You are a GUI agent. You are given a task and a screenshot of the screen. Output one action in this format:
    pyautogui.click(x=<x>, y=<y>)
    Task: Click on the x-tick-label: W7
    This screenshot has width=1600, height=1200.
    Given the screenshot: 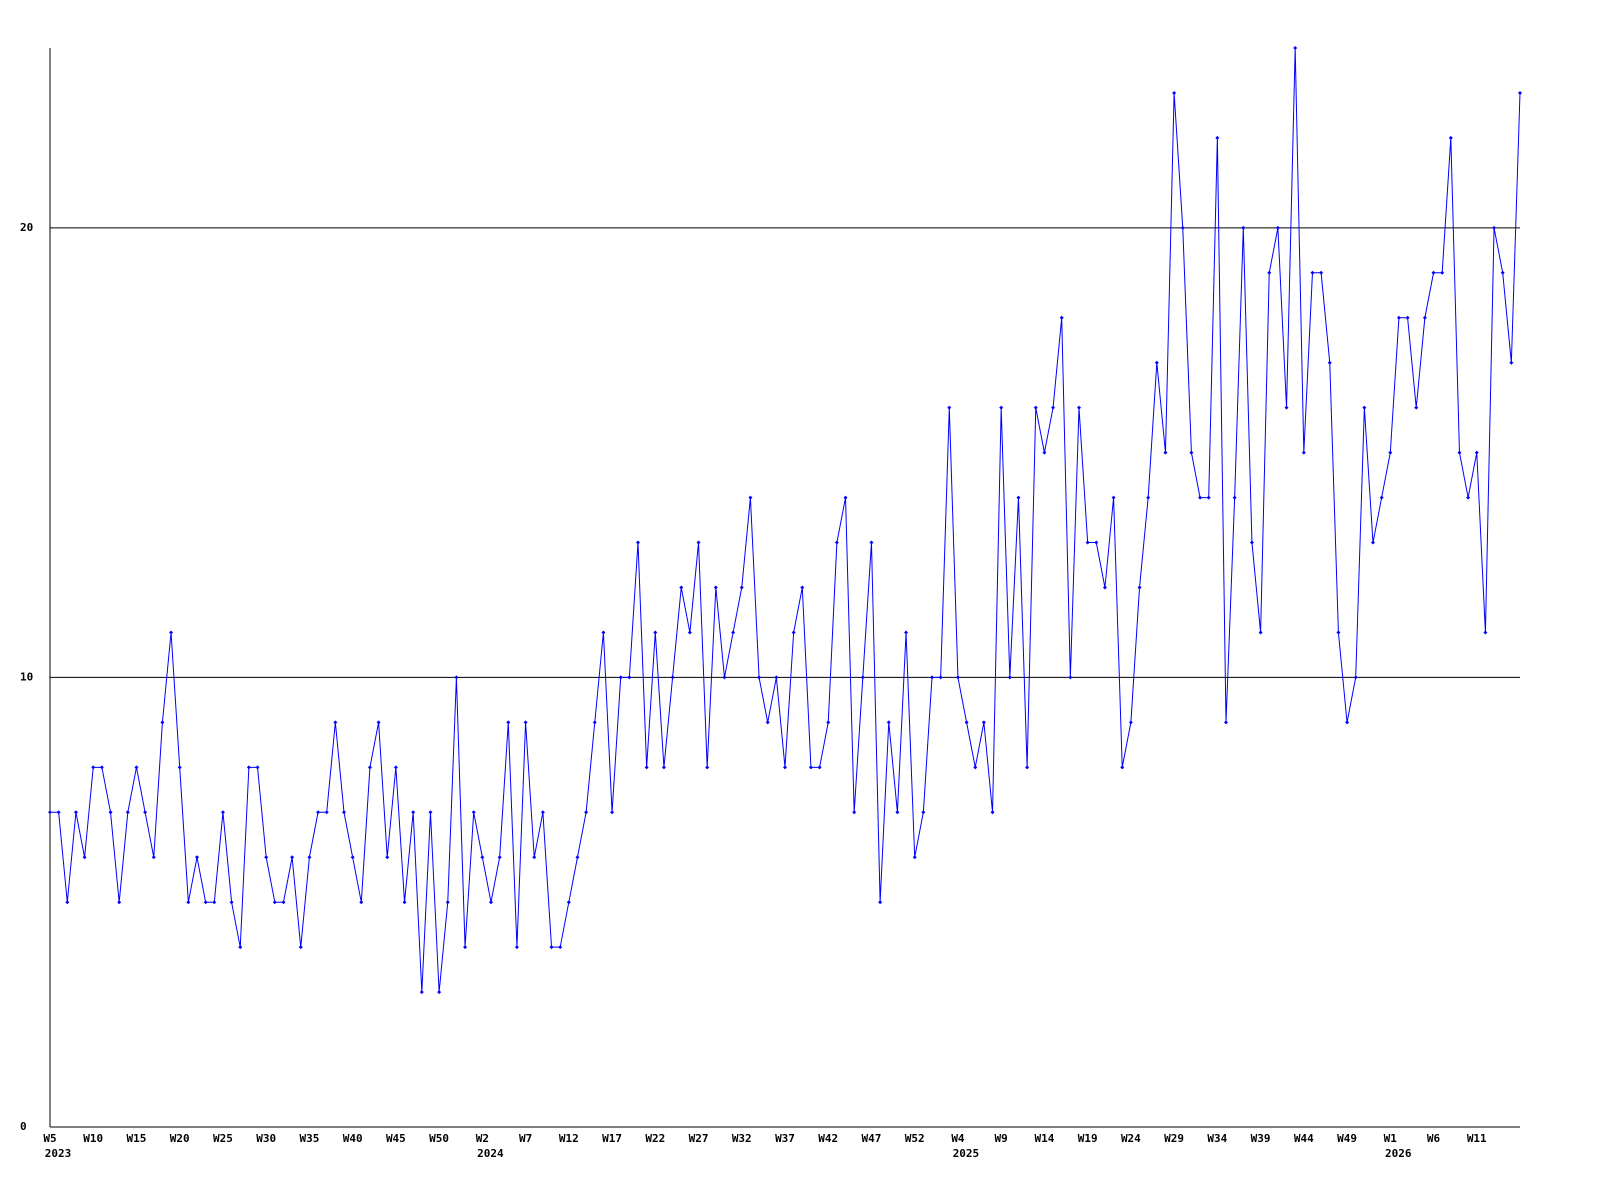 What is the action you would take?
    pyautogui.click(x=525, y=1138)
    